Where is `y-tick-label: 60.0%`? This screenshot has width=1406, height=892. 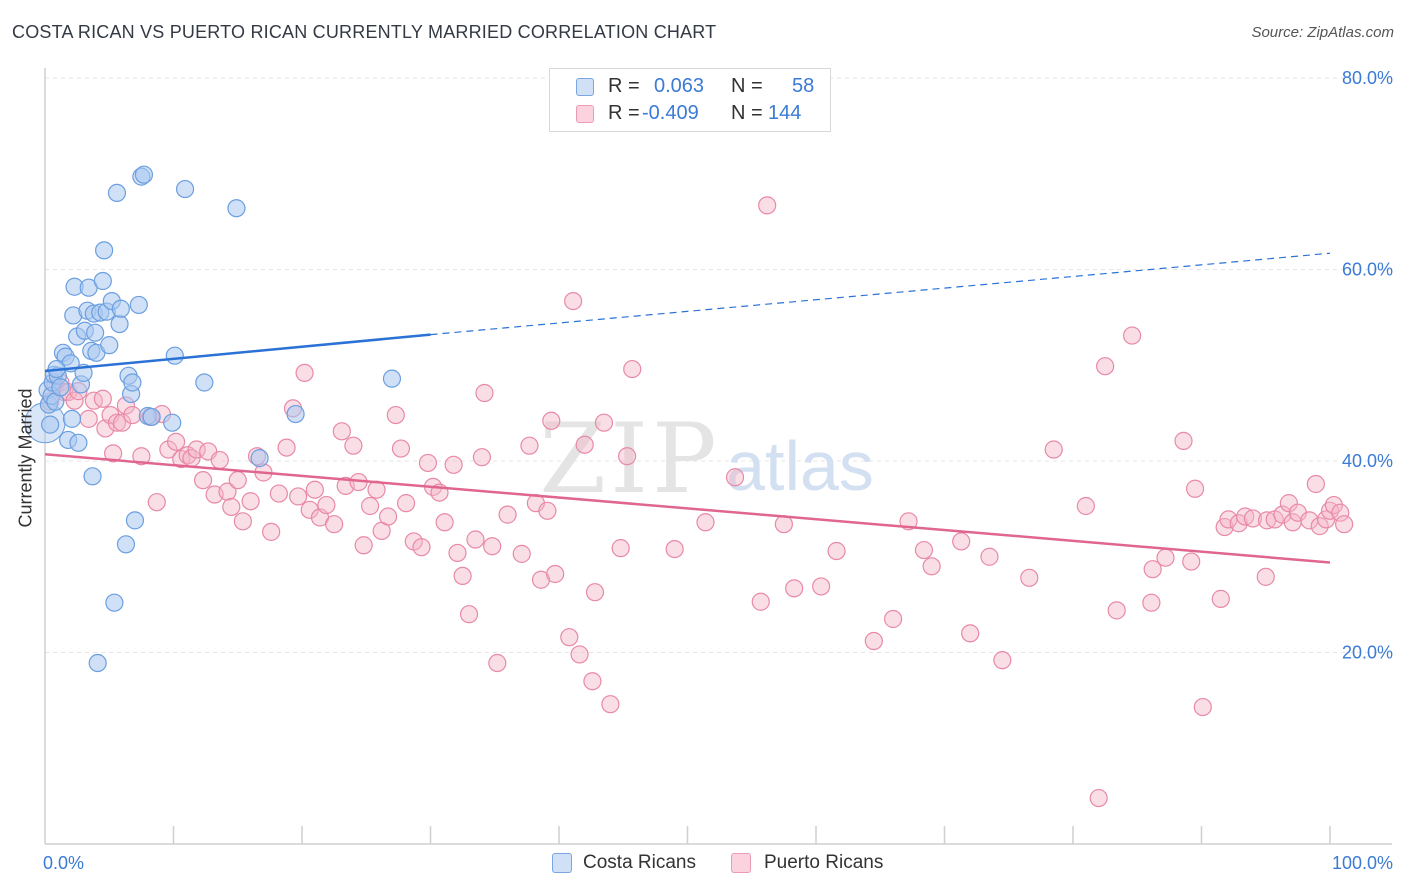
y-tick-label: 60.0% is located at coordinates (1367, 270).